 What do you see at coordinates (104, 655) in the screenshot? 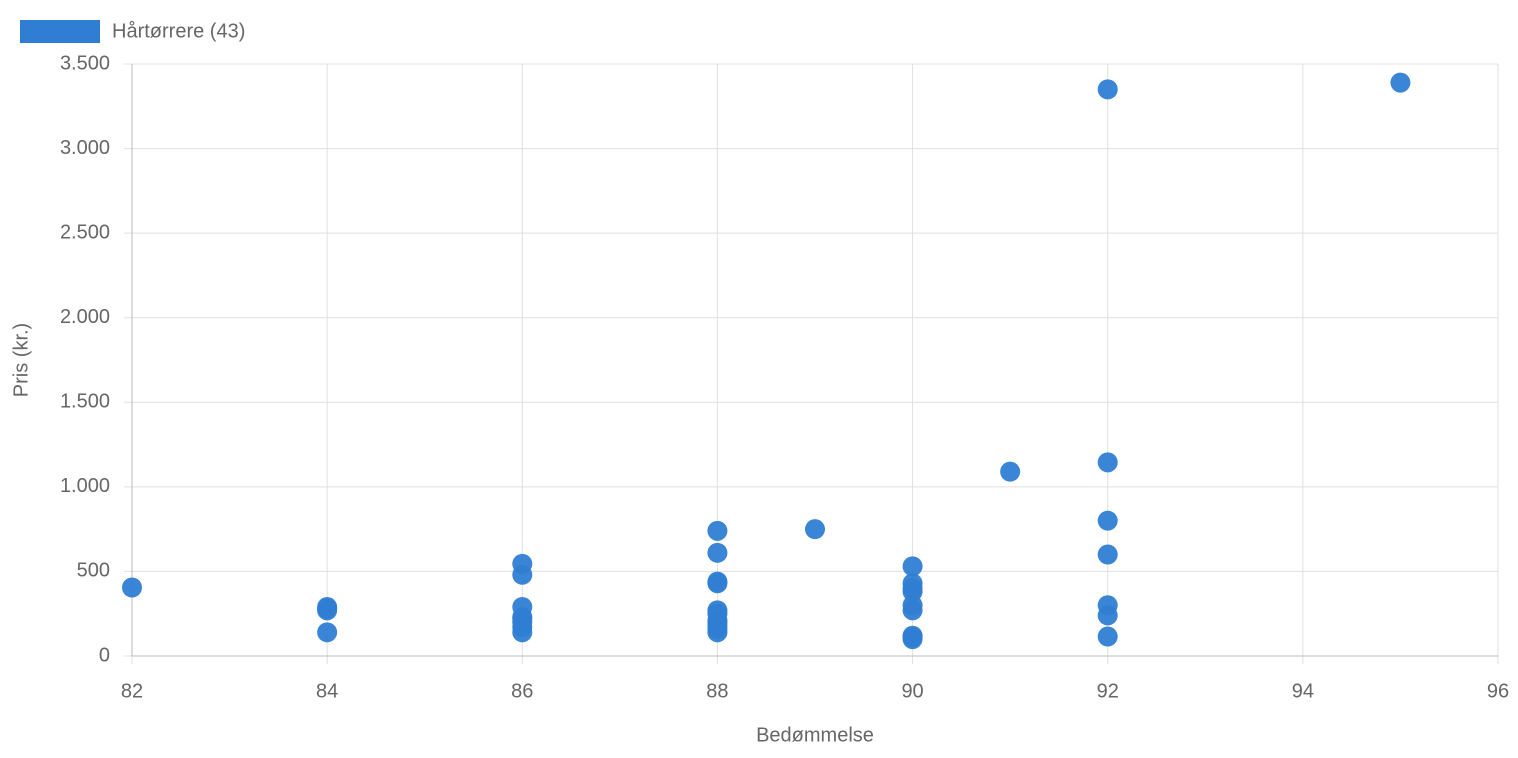
I see `y-tick-label: 0` at bounding box center [104, 655].